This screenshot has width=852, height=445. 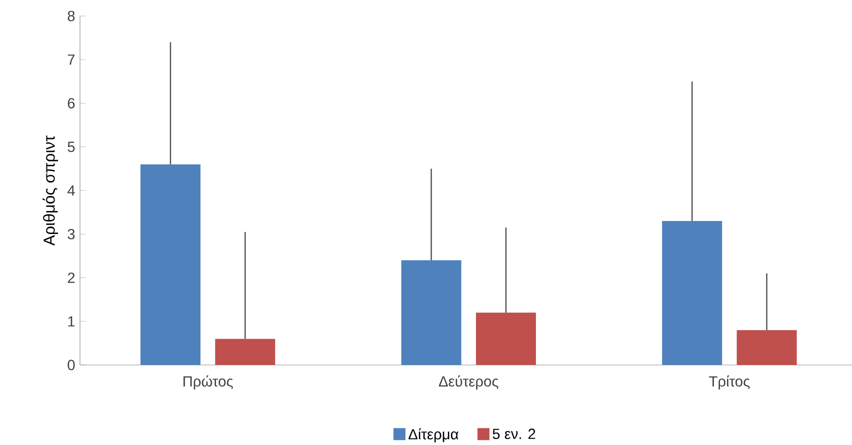 What do you see at coordinates (71, 234) in the screenshot?
I see `y-tick-label: 3` at bounding box center [71, 234].